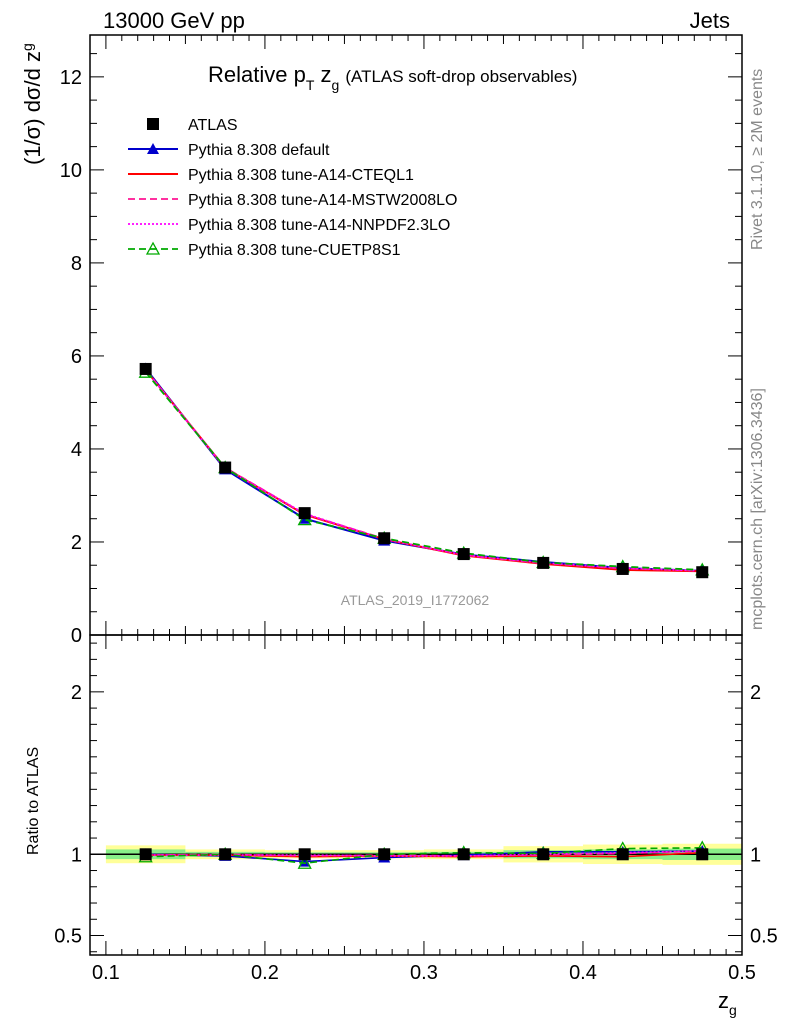 Image resolution: width=786 pixels, height=1024 pixels. I want to click on x-tick-label: 0.2, so click(265, 973).